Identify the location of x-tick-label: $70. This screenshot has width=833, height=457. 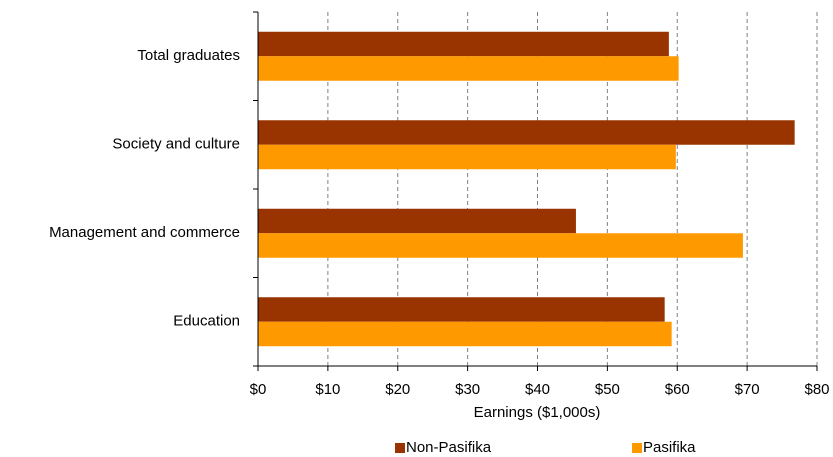
(747, 389).